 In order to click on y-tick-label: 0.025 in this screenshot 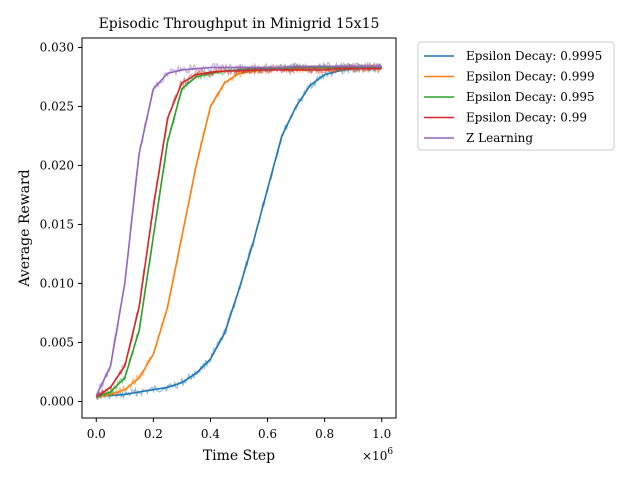, I will do `click(57, 106)`.